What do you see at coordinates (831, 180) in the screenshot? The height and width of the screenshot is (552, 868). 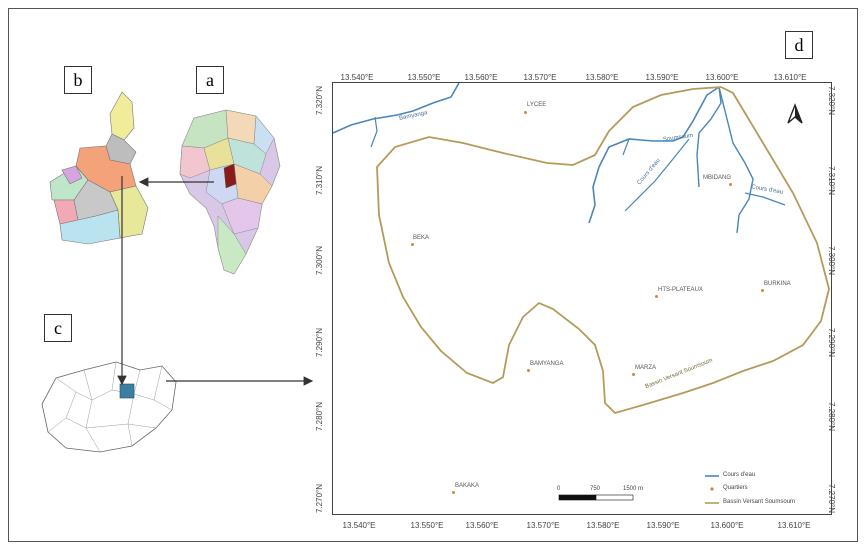 I see `y-tick-right: 7.310°N` at bounding box center [831, 180].